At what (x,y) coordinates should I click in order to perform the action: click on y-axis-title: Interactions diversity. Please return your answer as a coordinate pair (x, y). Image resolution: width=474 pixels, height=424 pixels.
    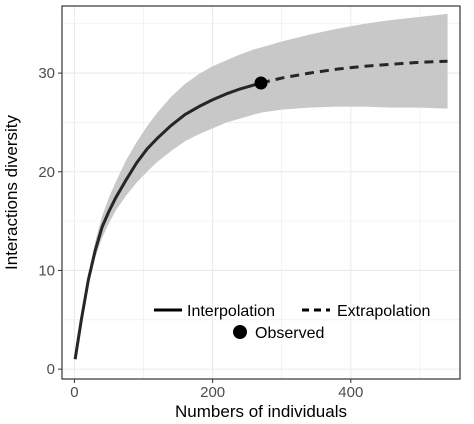
    Looking at the image, I should click on (11, 192).